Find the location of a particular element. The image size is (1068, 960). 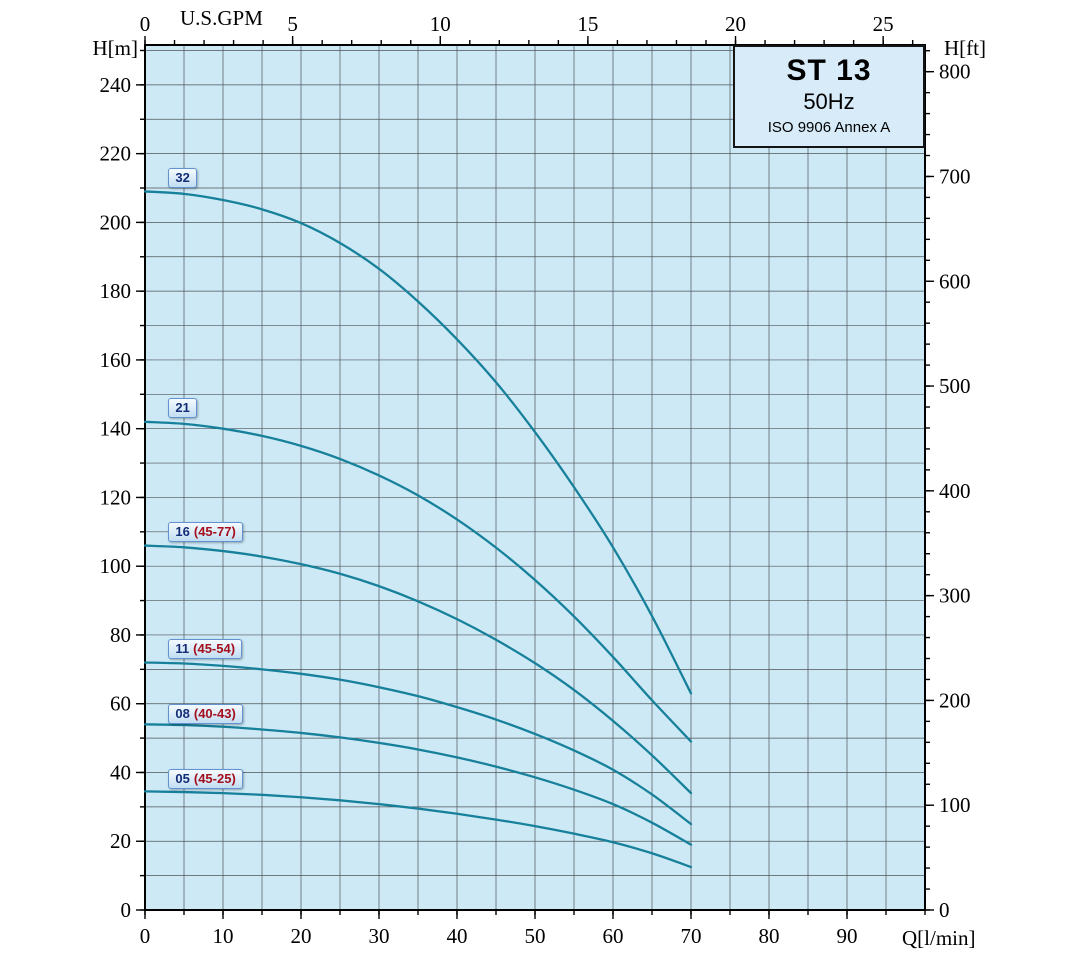

tick-label: 25 is located at coordinates (883, 24).